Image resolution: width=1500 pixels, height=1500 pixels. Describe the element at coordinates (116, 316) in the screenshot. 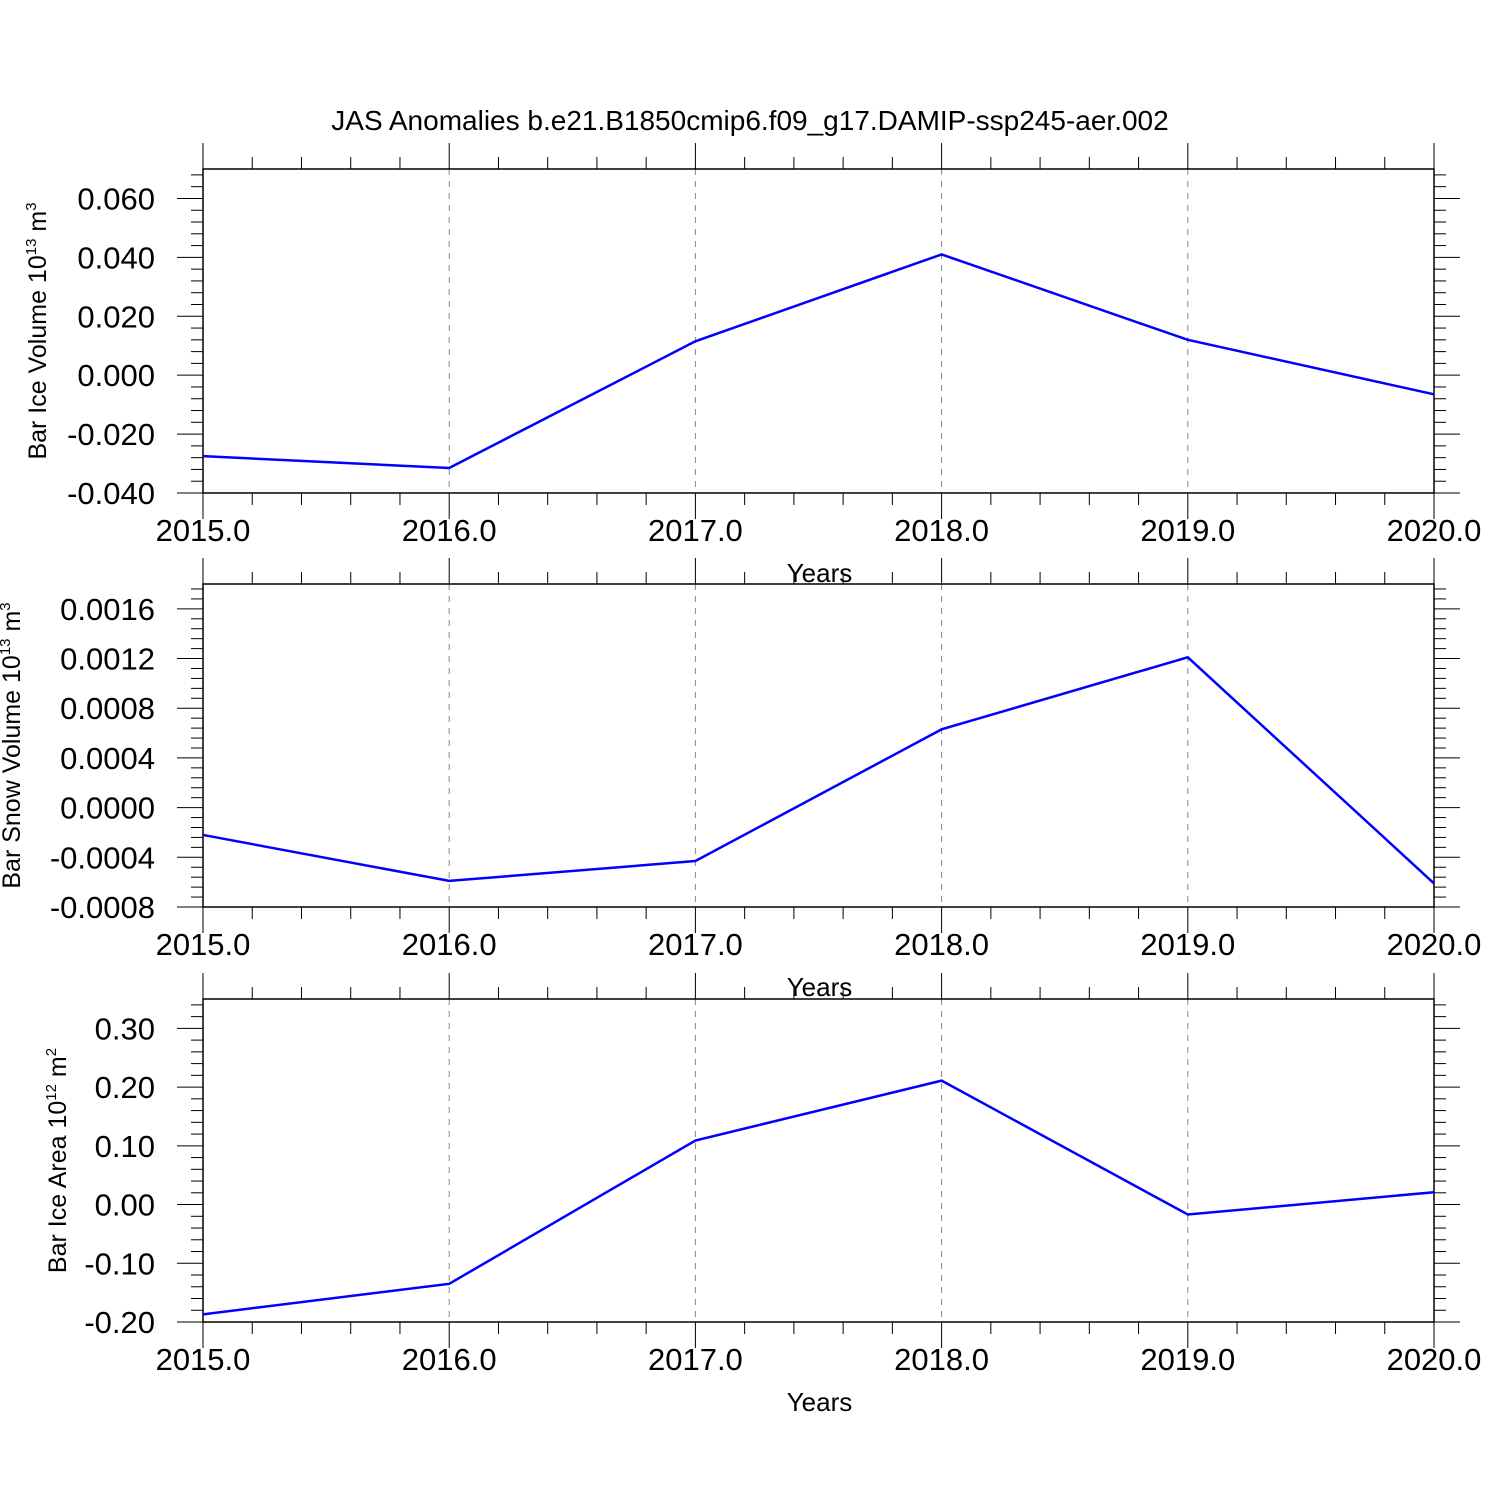

I see `y-tick-label: 0.020` at that location.